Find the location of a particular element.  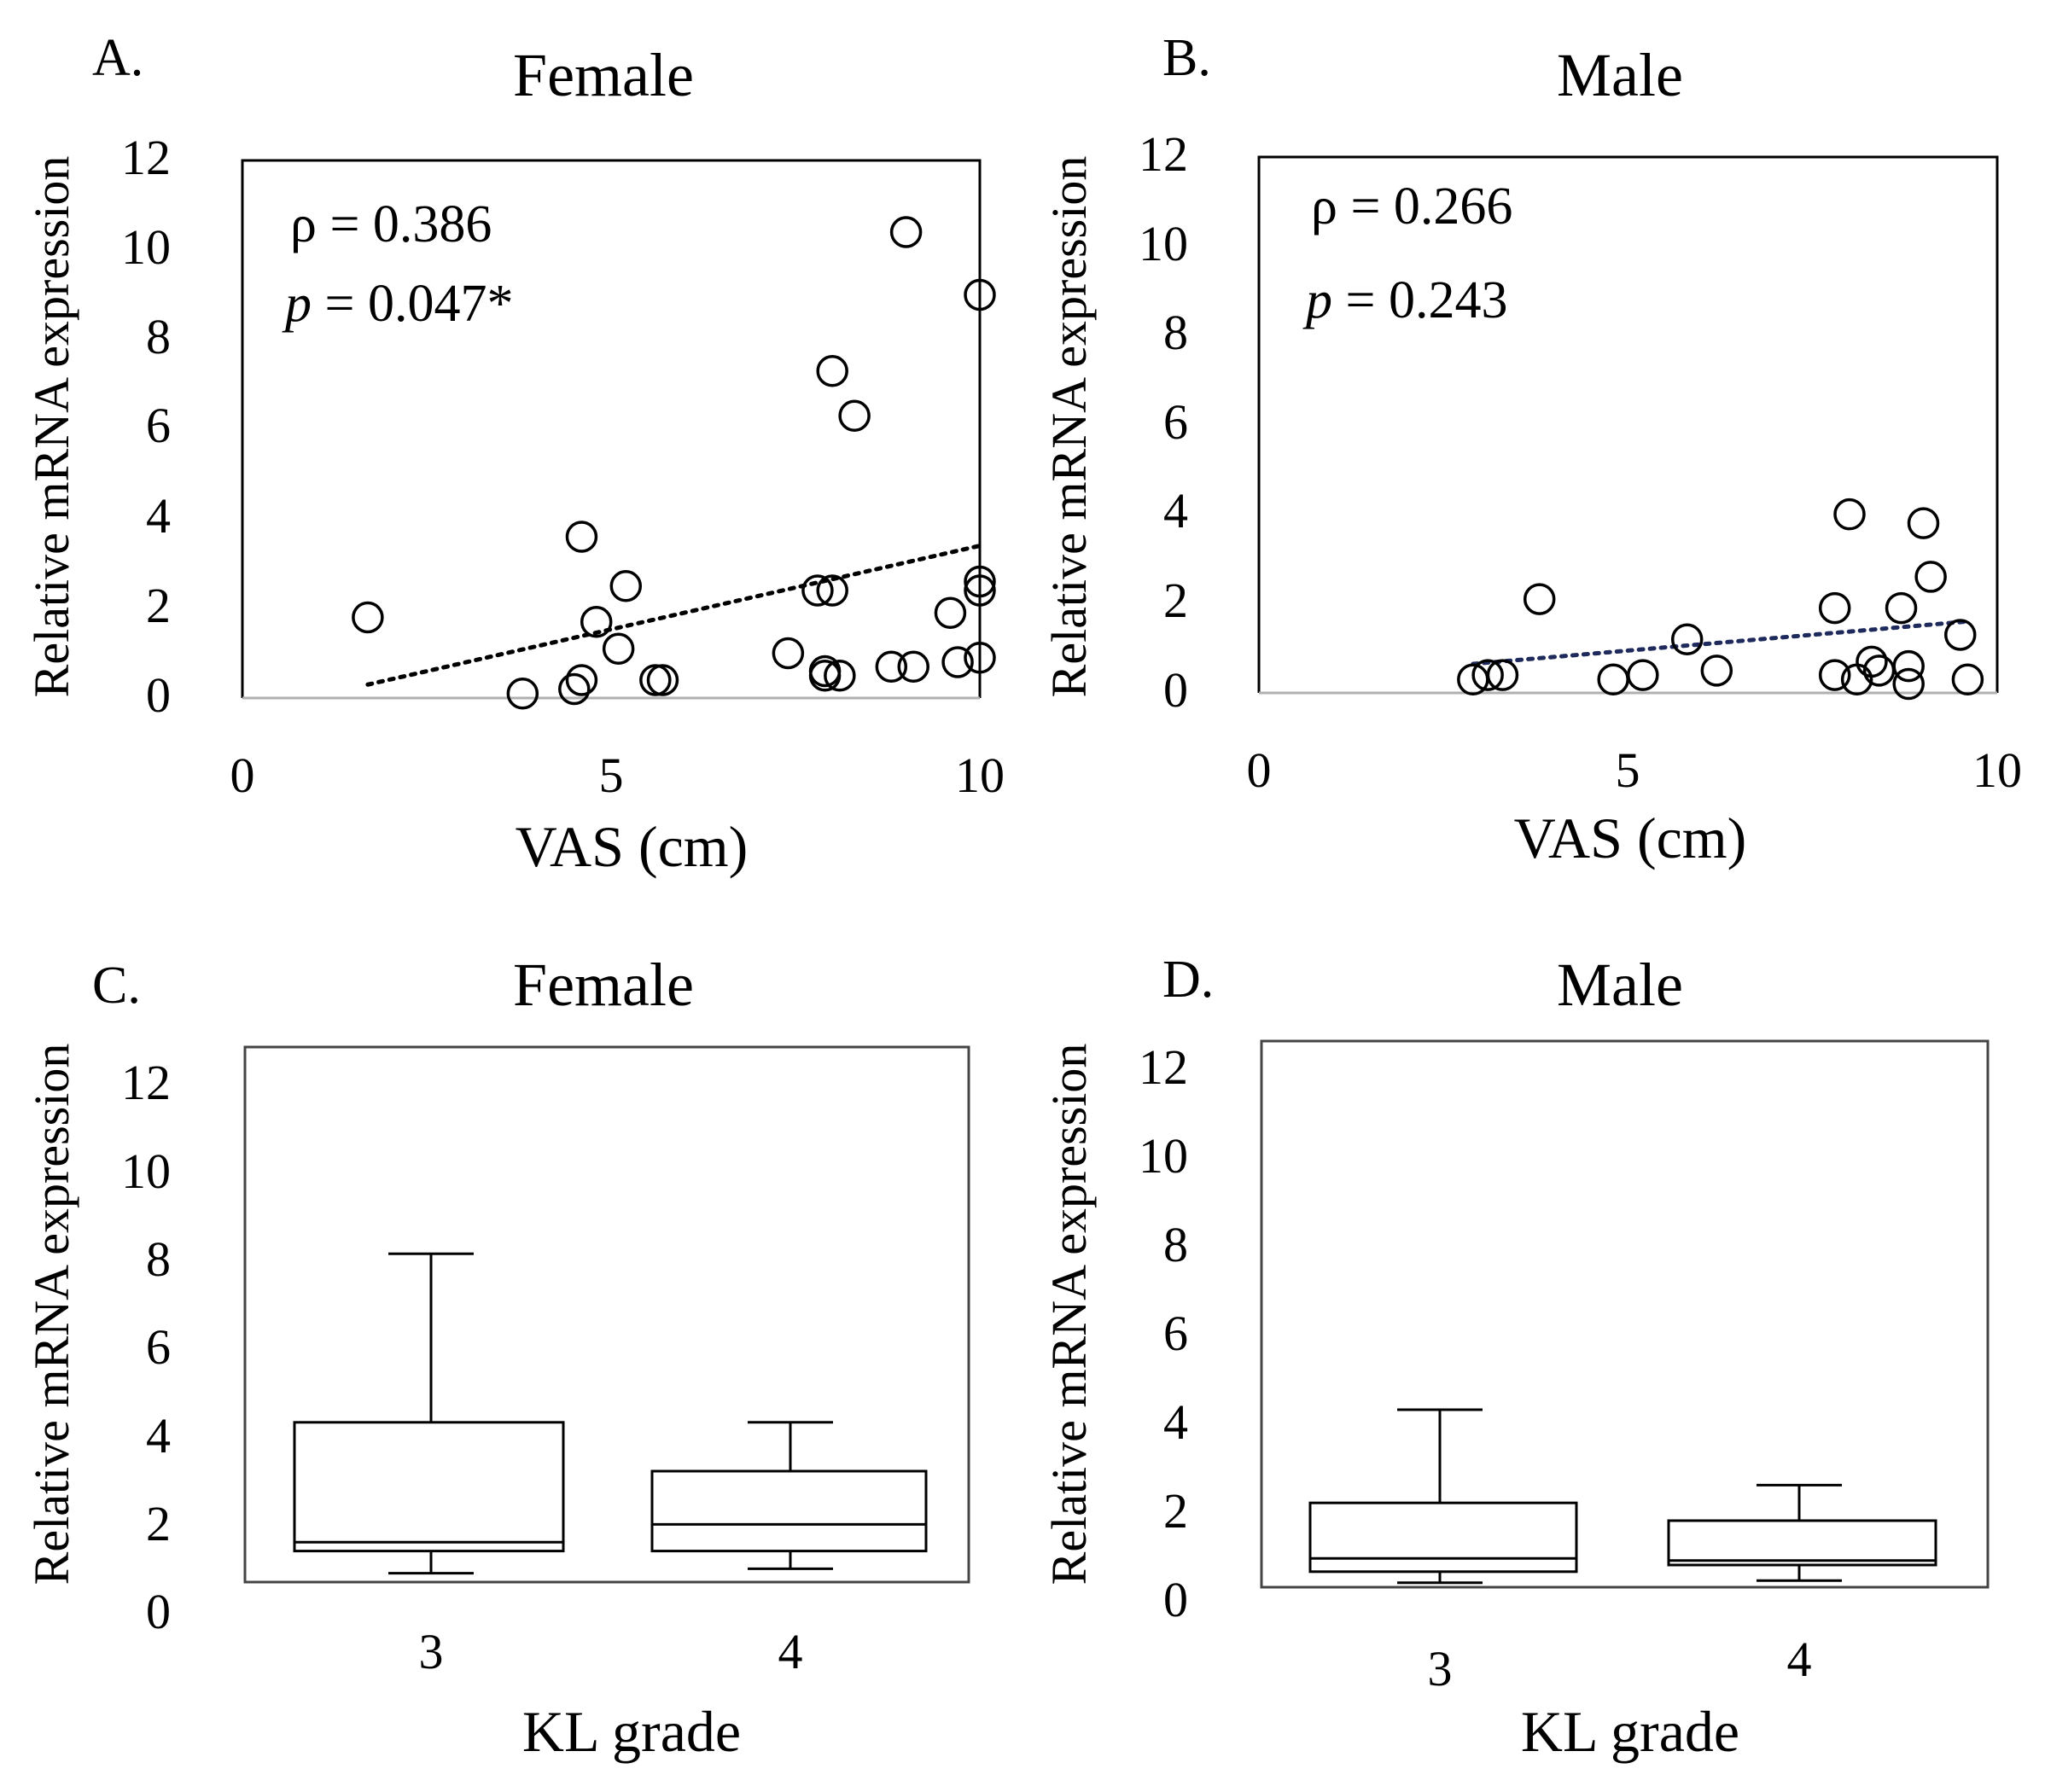

x-tick-label: 4 is located at coordinates (1799, 1659).